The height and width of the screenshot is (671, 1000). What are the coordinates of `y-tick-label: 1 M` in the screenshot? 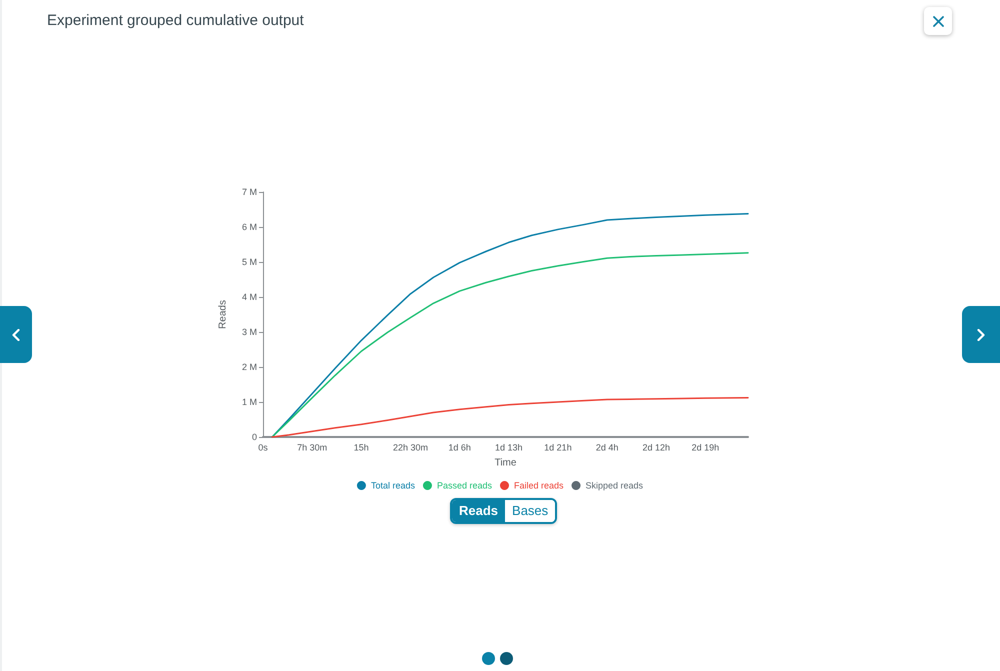 It's located at (249, 402).